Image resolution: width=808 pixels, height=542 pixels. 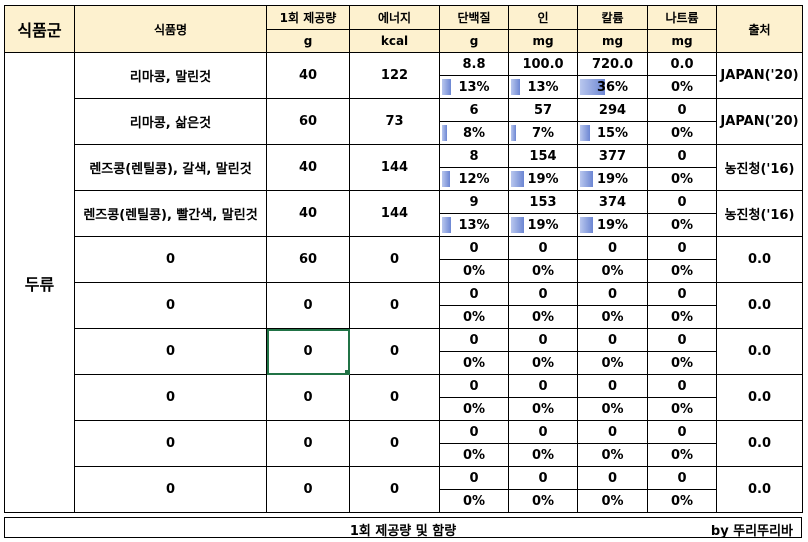 I want to click on unit-phosphorus: mg, so click(x=543, y=41).